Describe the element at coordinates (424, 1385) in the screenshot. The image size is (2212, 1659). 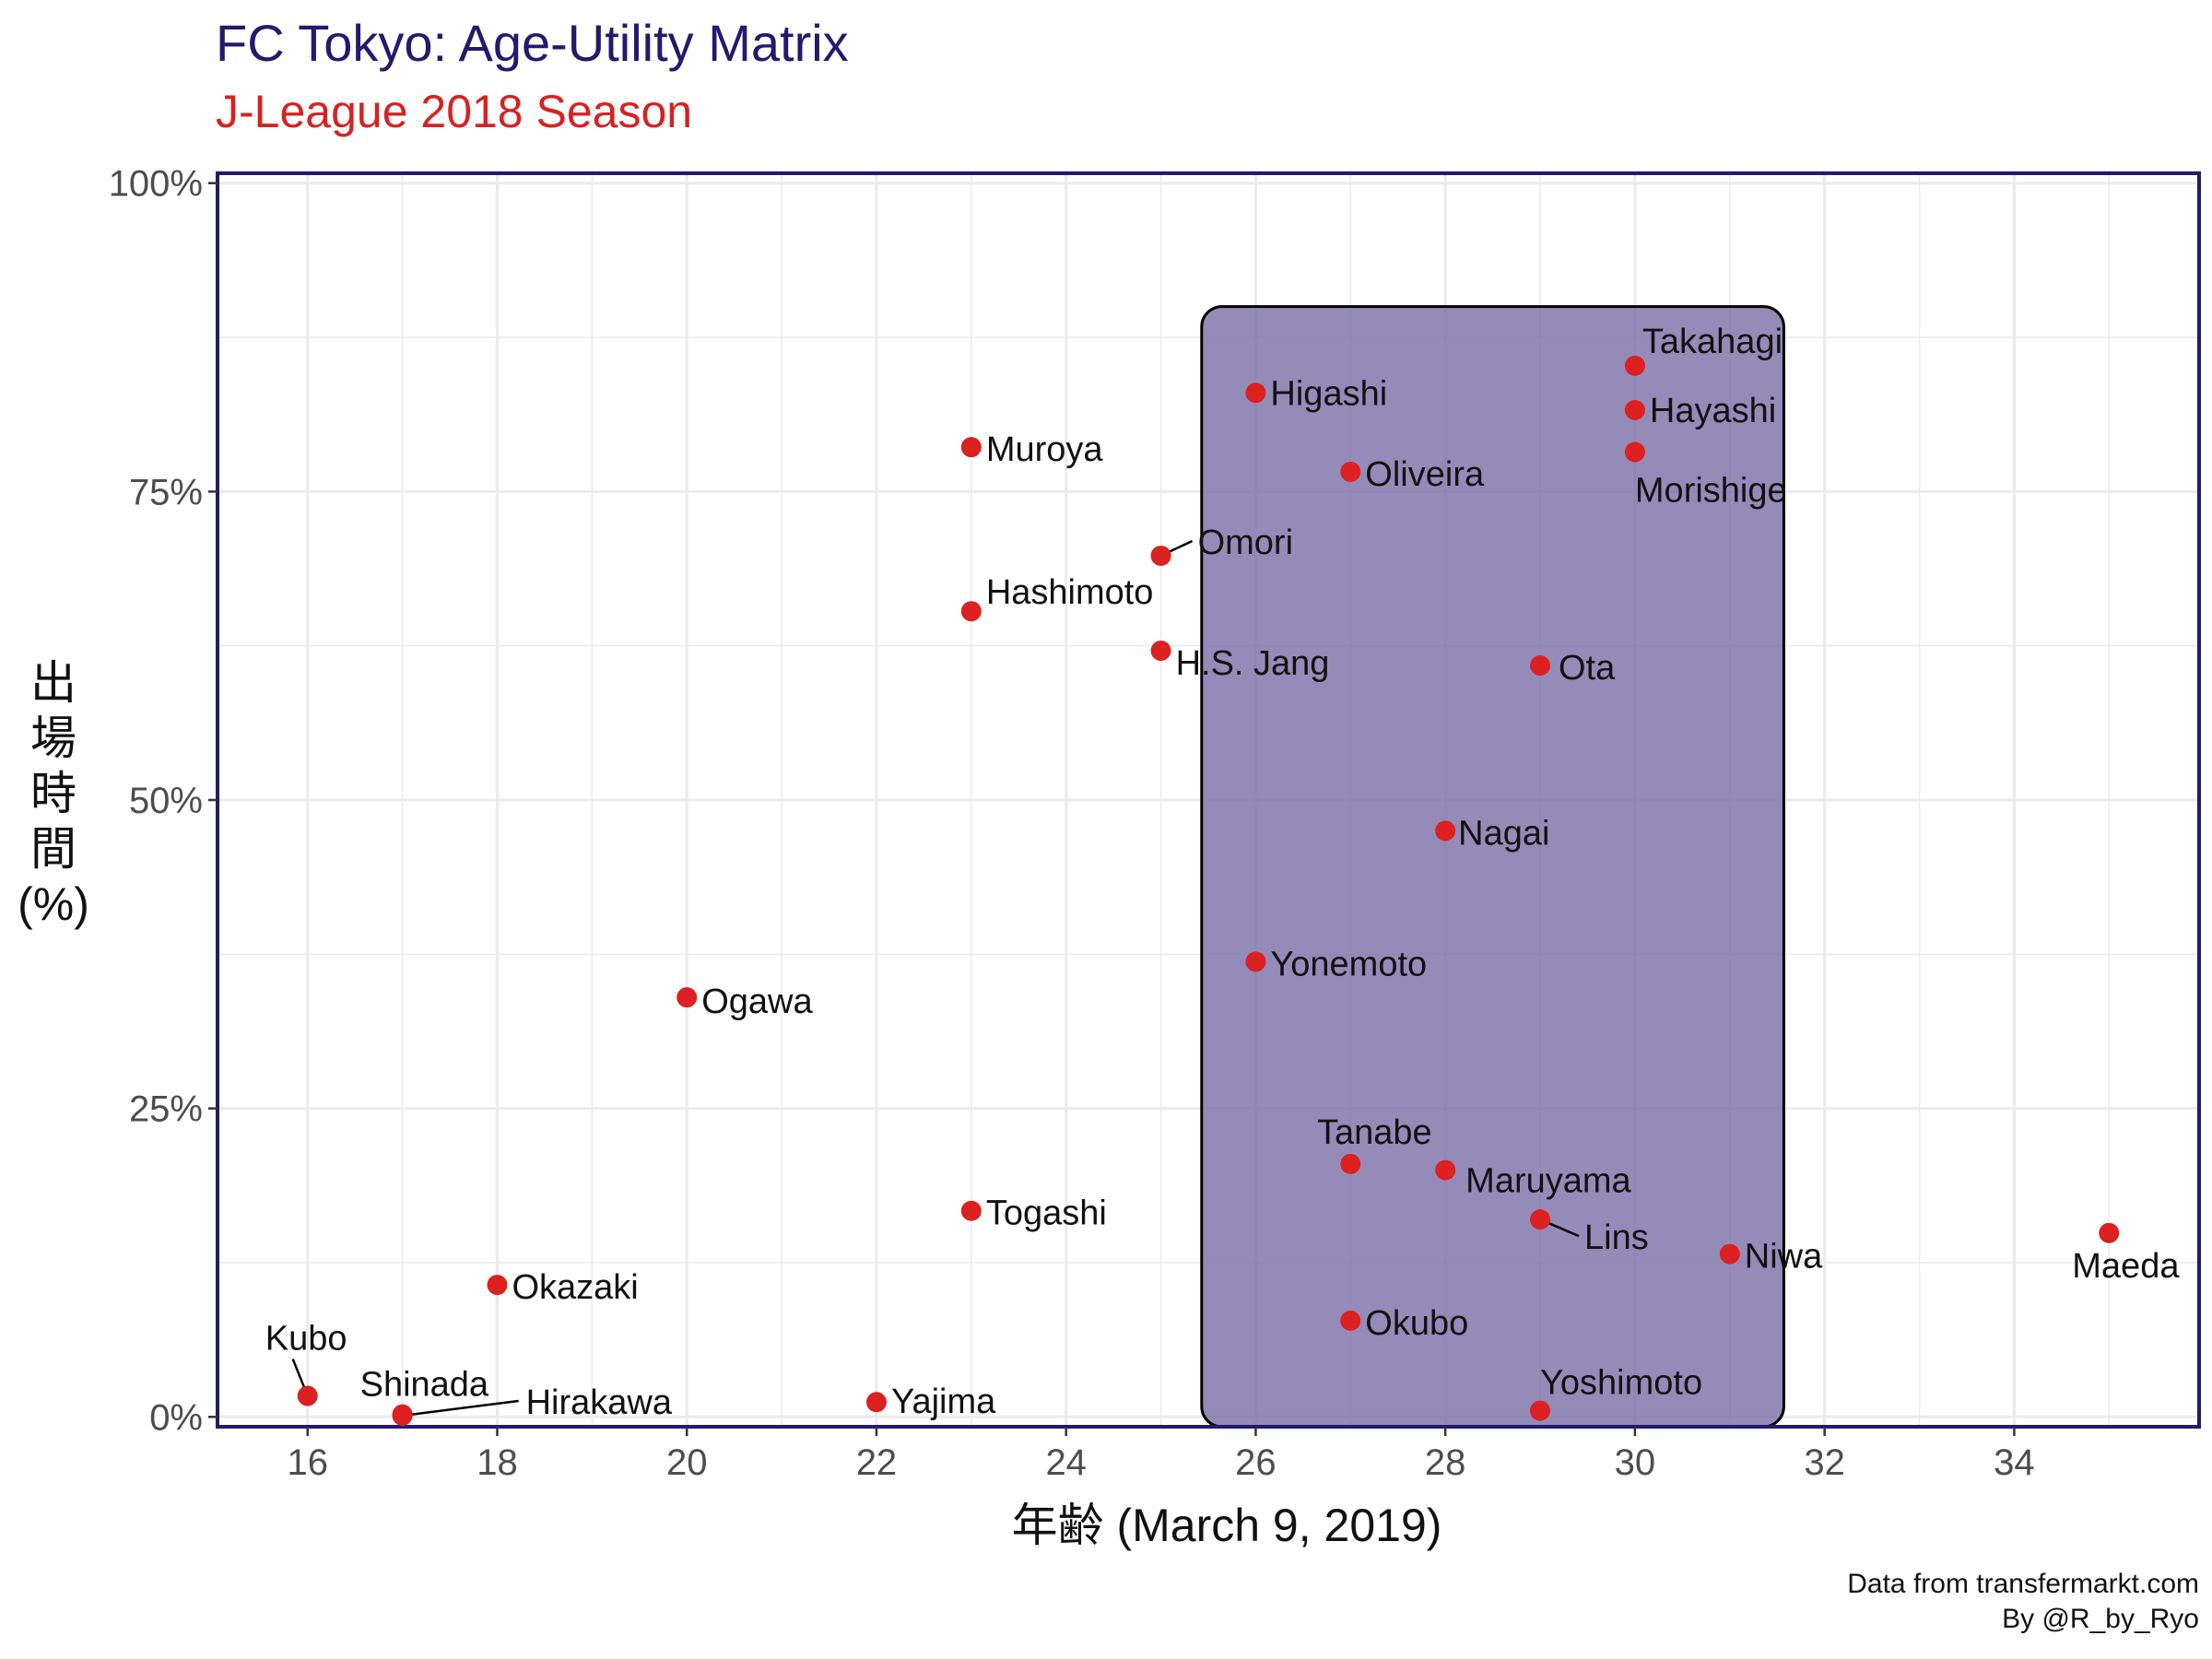
I see `point-label: Shinada` at that location.